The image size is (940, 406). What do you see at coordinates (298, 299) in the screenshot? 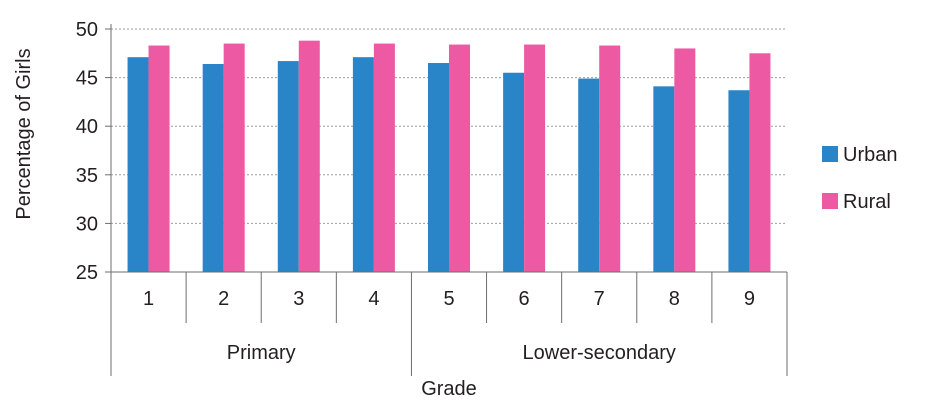
I see `x-category-label: 3` at bounding box center [298, 299].